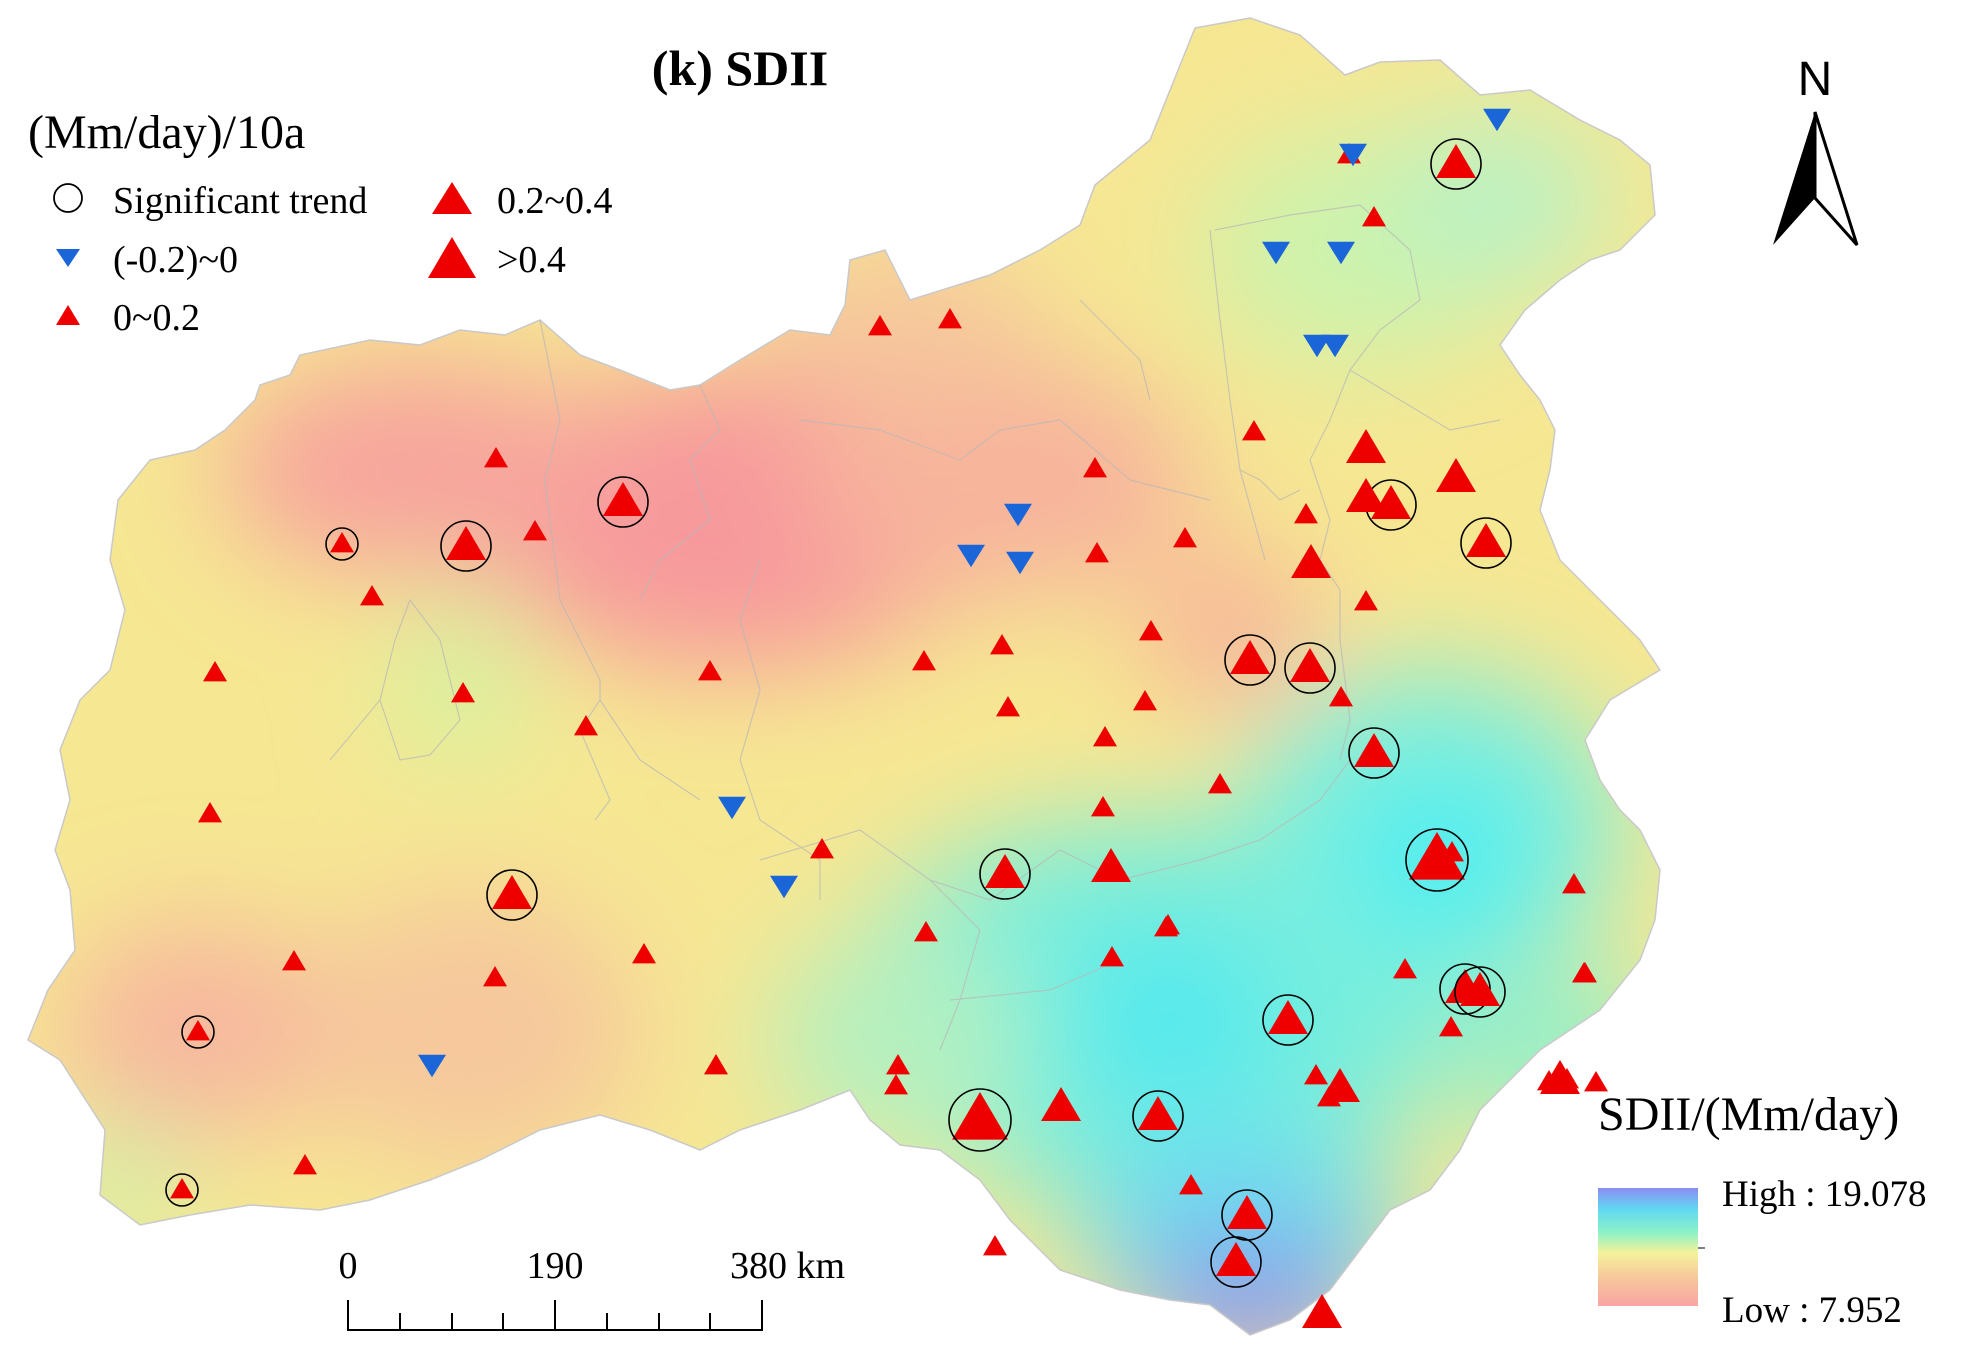 This screenshot has width=1977, height=1356. I want to click on scale-bar-line, so click(555, 1315).